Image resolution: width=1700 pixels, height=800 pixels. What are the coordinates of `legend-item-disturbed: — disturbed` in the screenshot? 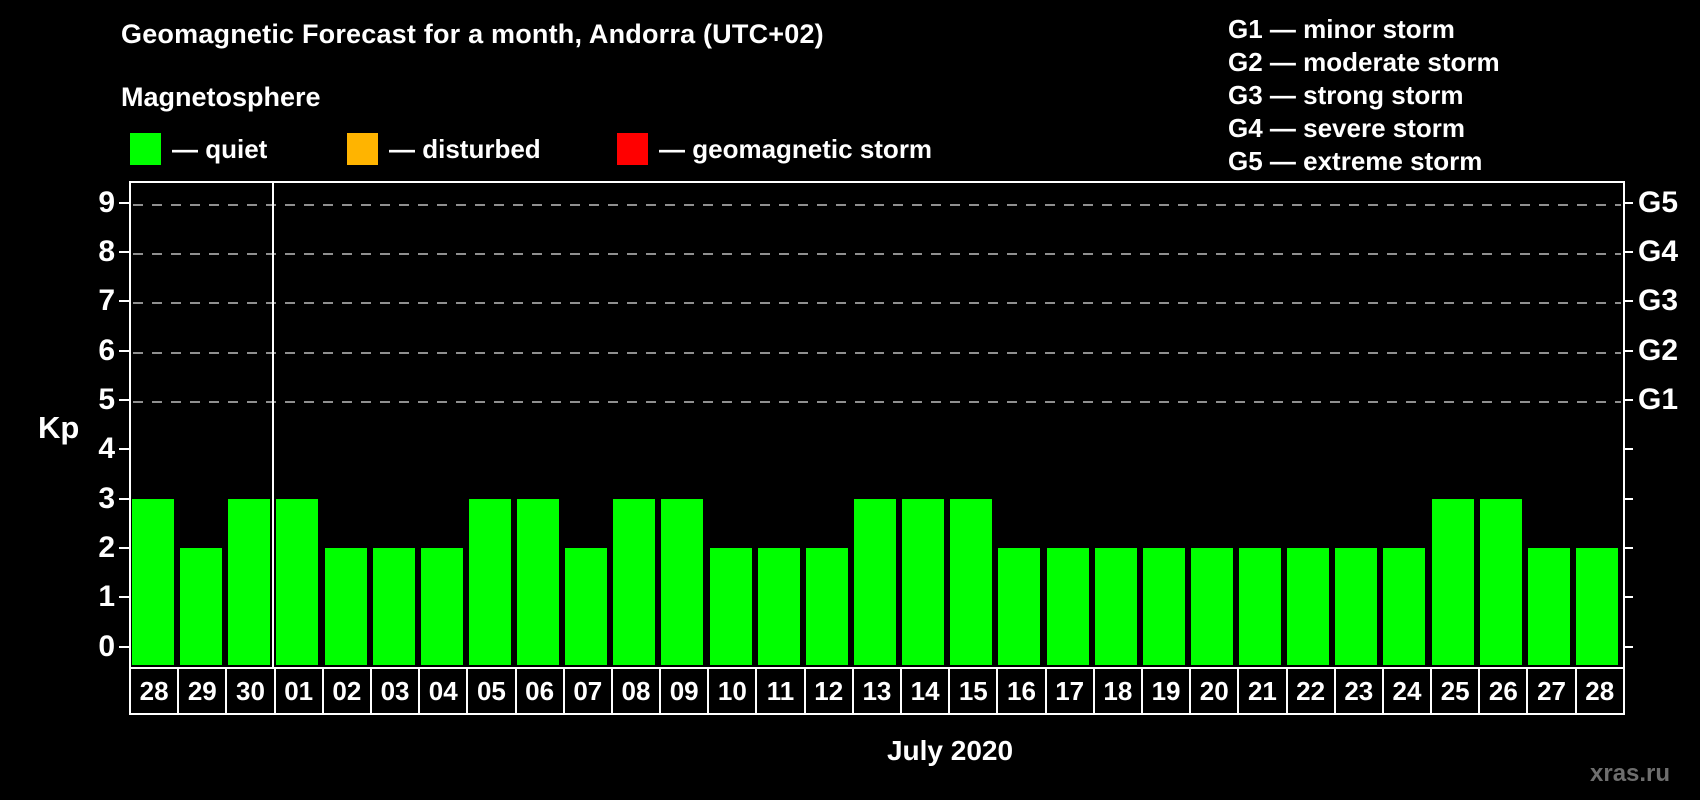 It's located at (444, 149).